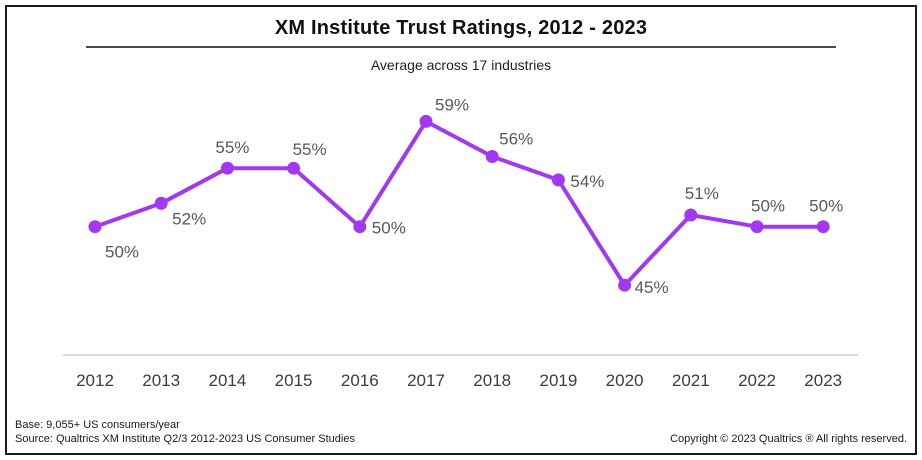 Image resolution: width=922 pixels, height=460 pixels. I want to click on data-point-label: 52%, so click(189, 218).